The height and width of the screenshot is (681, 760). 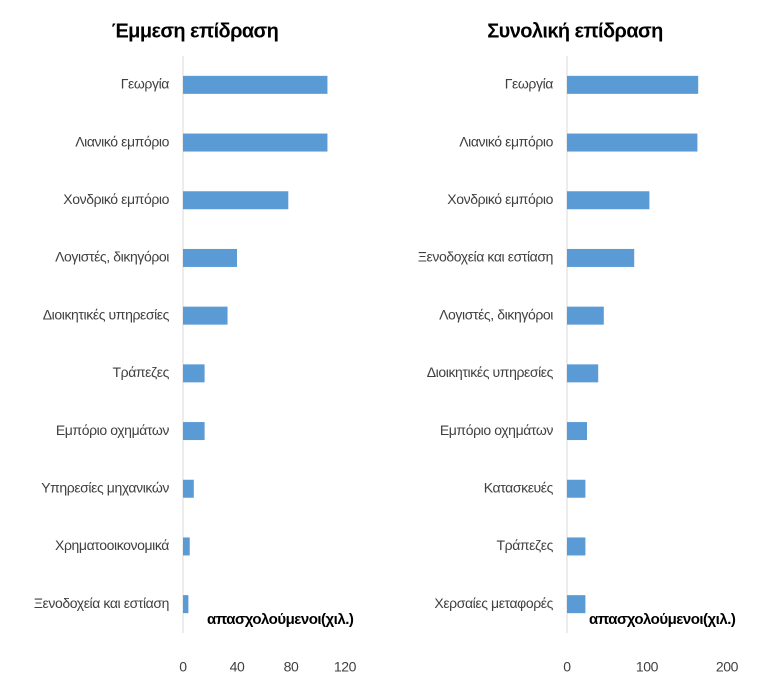 What do you see at coordinates (105, 487) in the screenshot?
I see `y-tick-label: Υπηρεσίες μηχανικών` at bounding box center [105, 487].